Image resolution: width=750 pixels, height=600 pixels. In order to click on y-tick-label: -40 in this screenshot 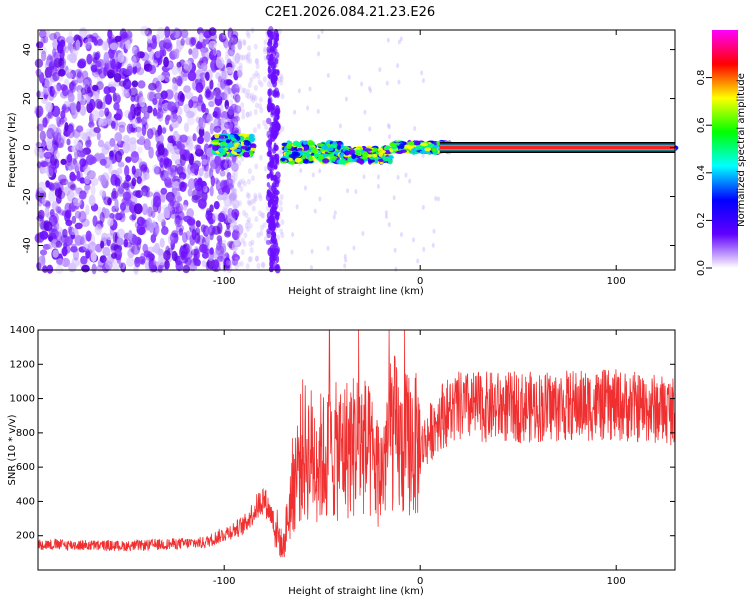, I will do `click(27, 245)`.